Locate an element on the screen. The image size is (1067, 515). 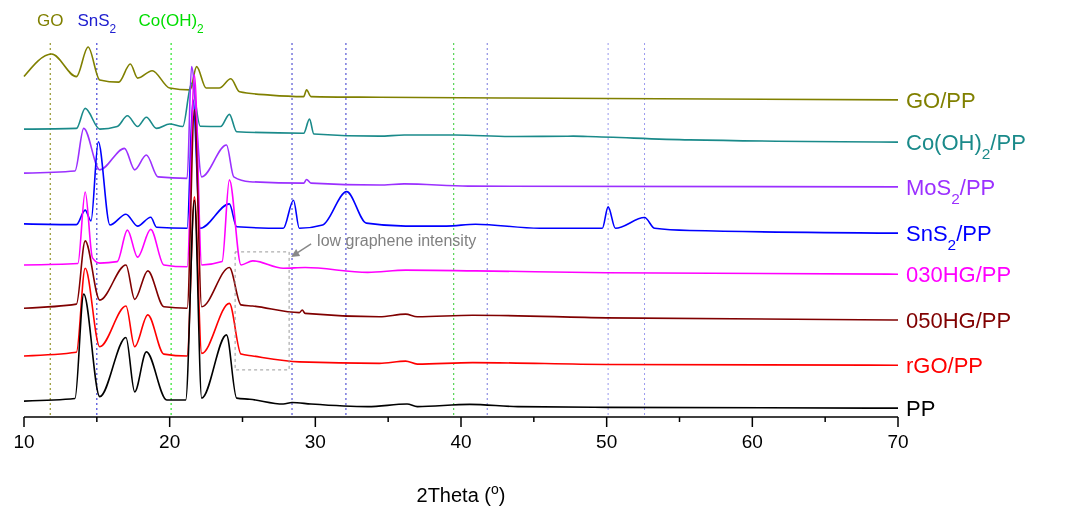
x-tick-label: 30 is located at coordinates (315, 441).